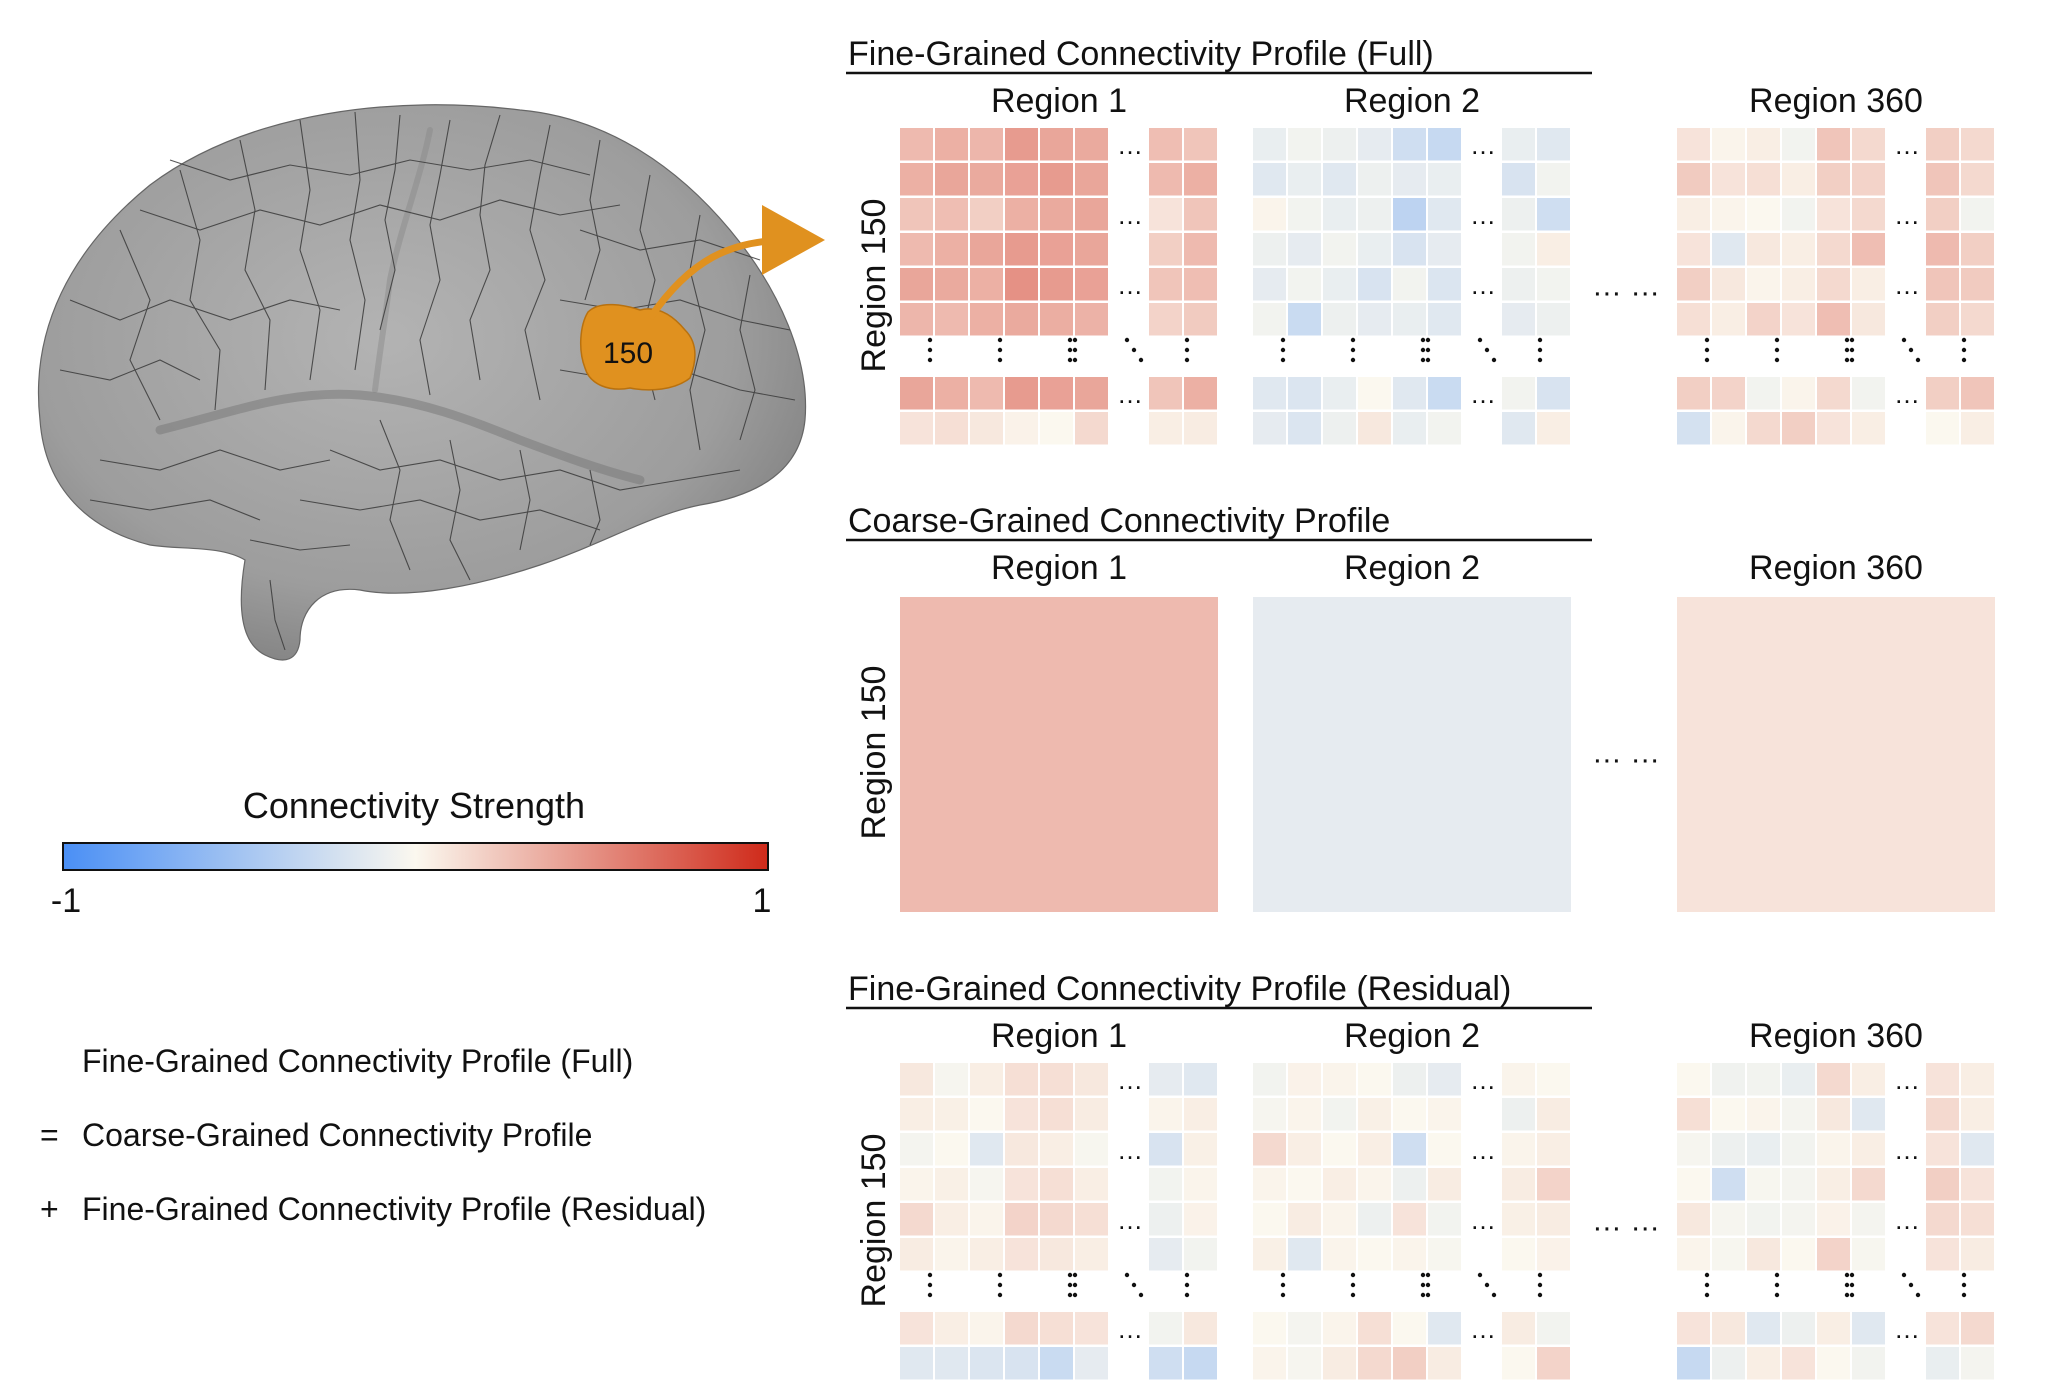  I want to click on colorbar: Connectivity Strength -1 1, so click(411, 852).